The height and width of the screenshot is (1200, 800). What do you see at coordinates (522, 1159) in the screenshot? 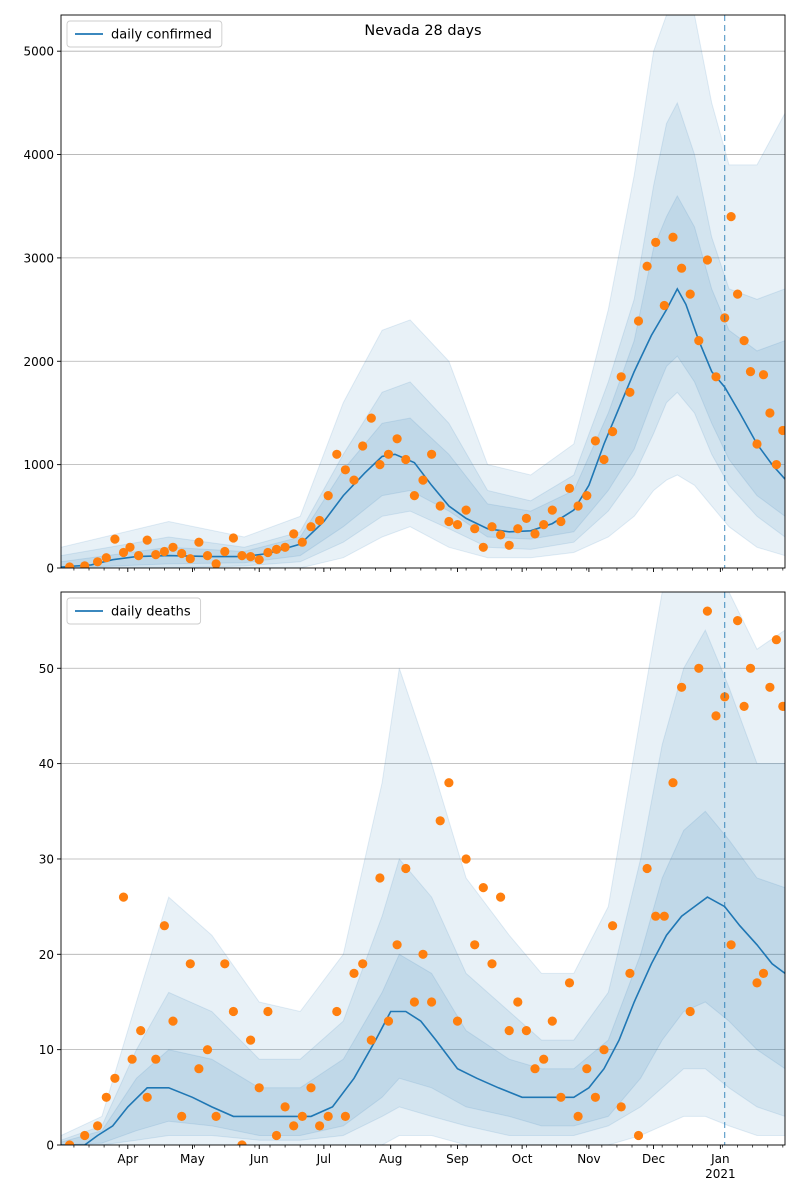
I see `x-tick-label: Oct` at bounding box center [522, 1159].